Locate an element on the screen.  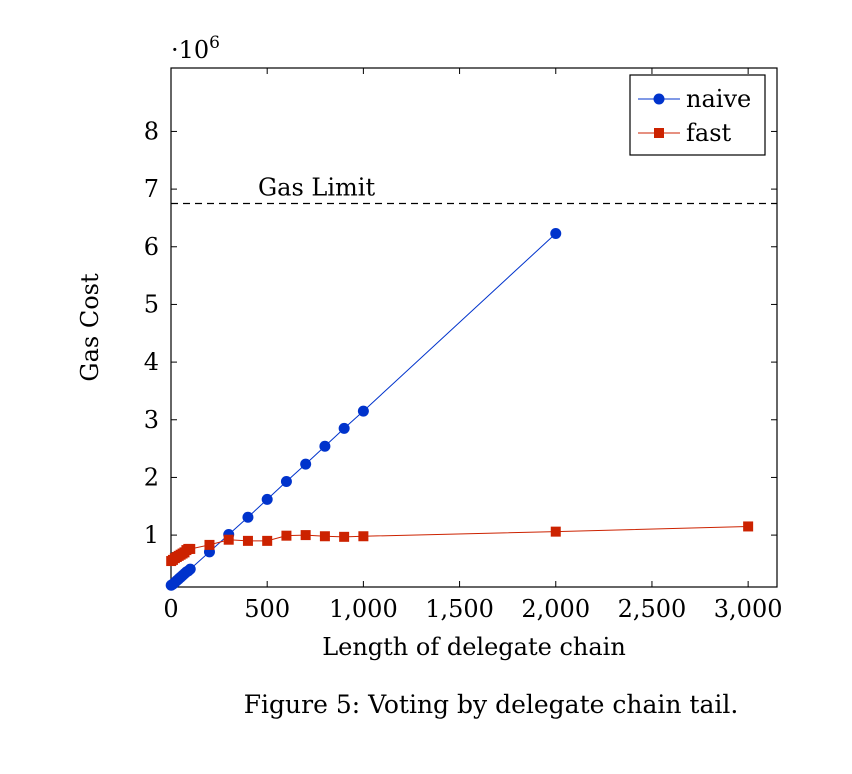
y-tick-label: 3 is located at coordinates (151, 420).